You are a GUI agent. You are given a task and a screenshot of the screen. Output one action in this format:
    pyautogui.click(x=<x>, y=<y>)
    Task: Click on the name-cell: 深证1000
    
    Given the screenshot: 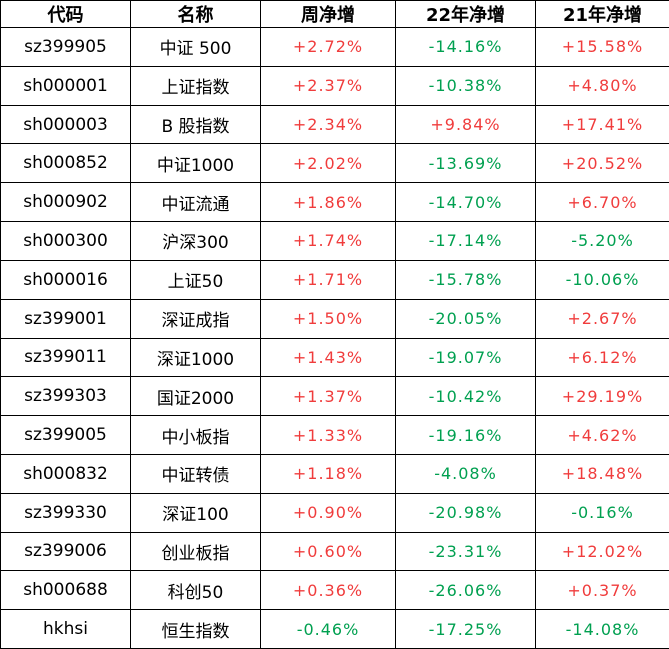 What is the action you would take?
    pyautogui.click(x=195, y=357)
    